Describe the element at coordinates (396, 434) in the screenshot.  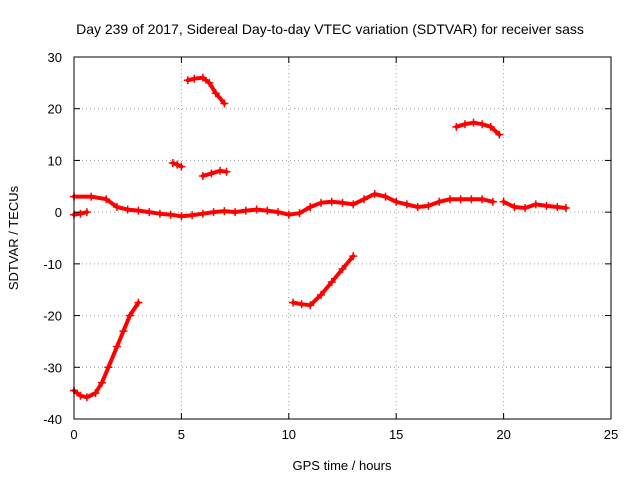
I see `x-tick-label: 15` at that location.